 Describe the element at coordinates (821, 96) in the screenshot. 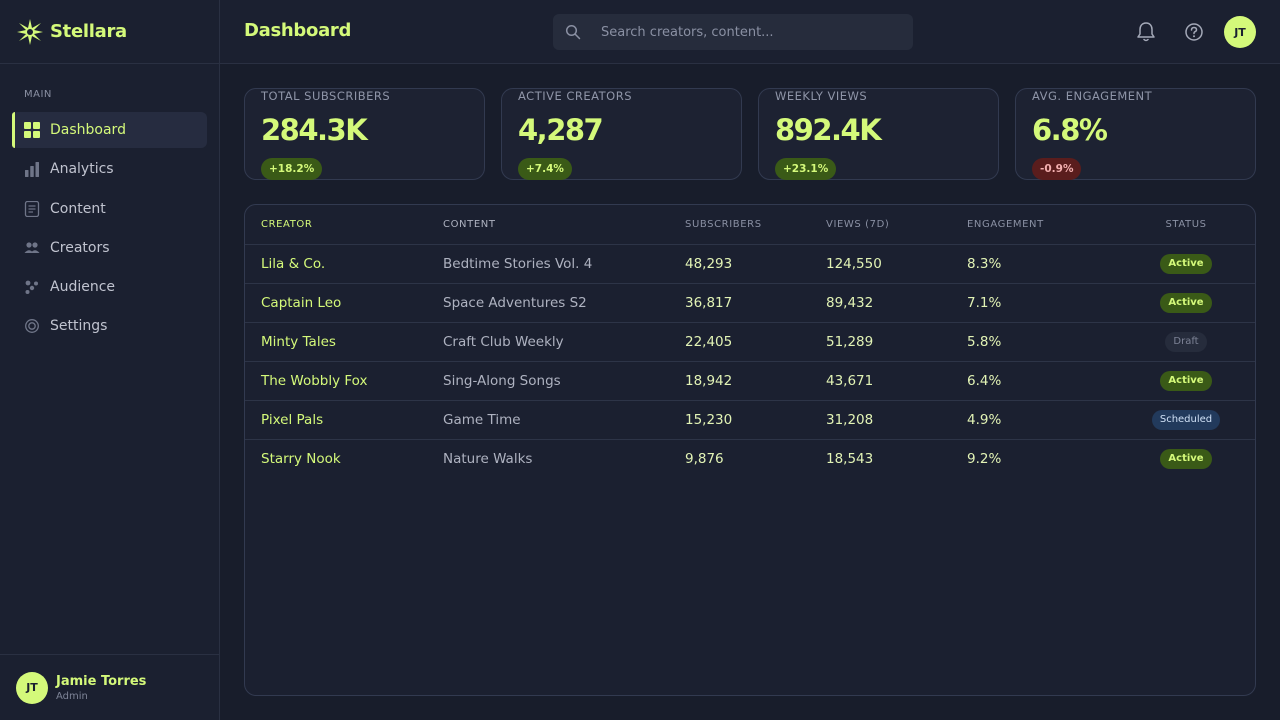

I see `stat-label: WEEKLY VIEWS` at that location.